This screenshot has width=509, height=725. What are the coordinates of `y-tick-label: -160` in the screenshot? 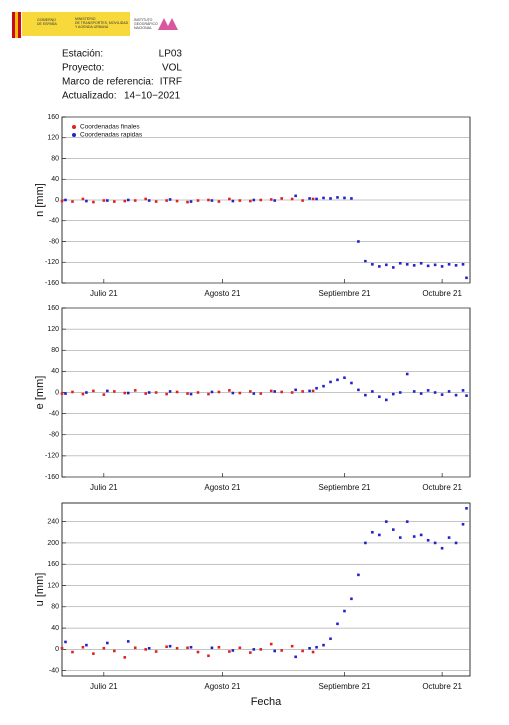 It's located at (52, 283).